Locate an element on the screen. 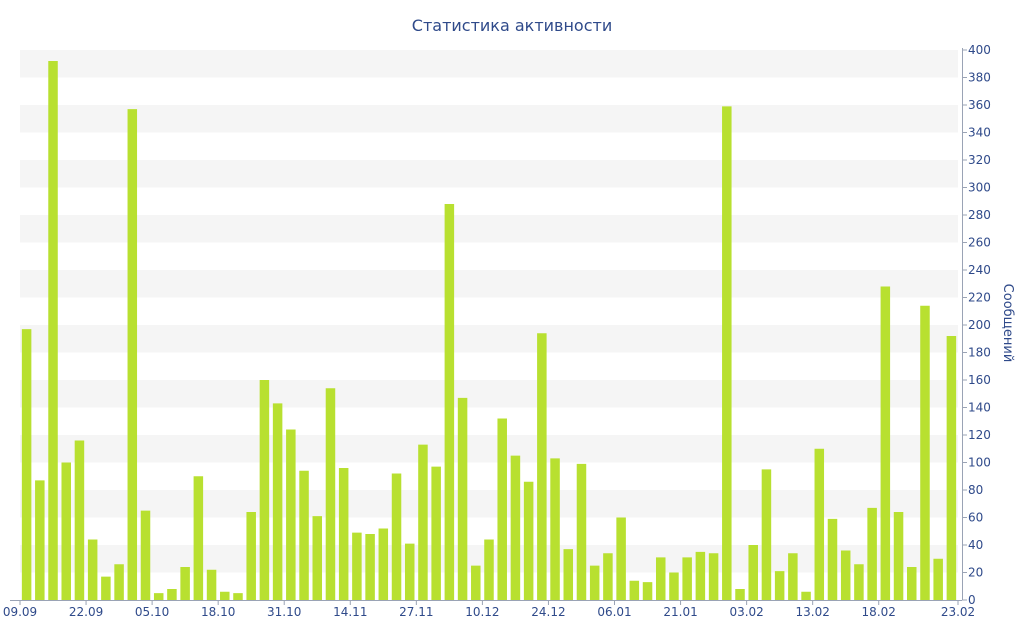 This screenshot has height=640, width=1024. y-tick-label: 380 is located at coordinates (979, 78).